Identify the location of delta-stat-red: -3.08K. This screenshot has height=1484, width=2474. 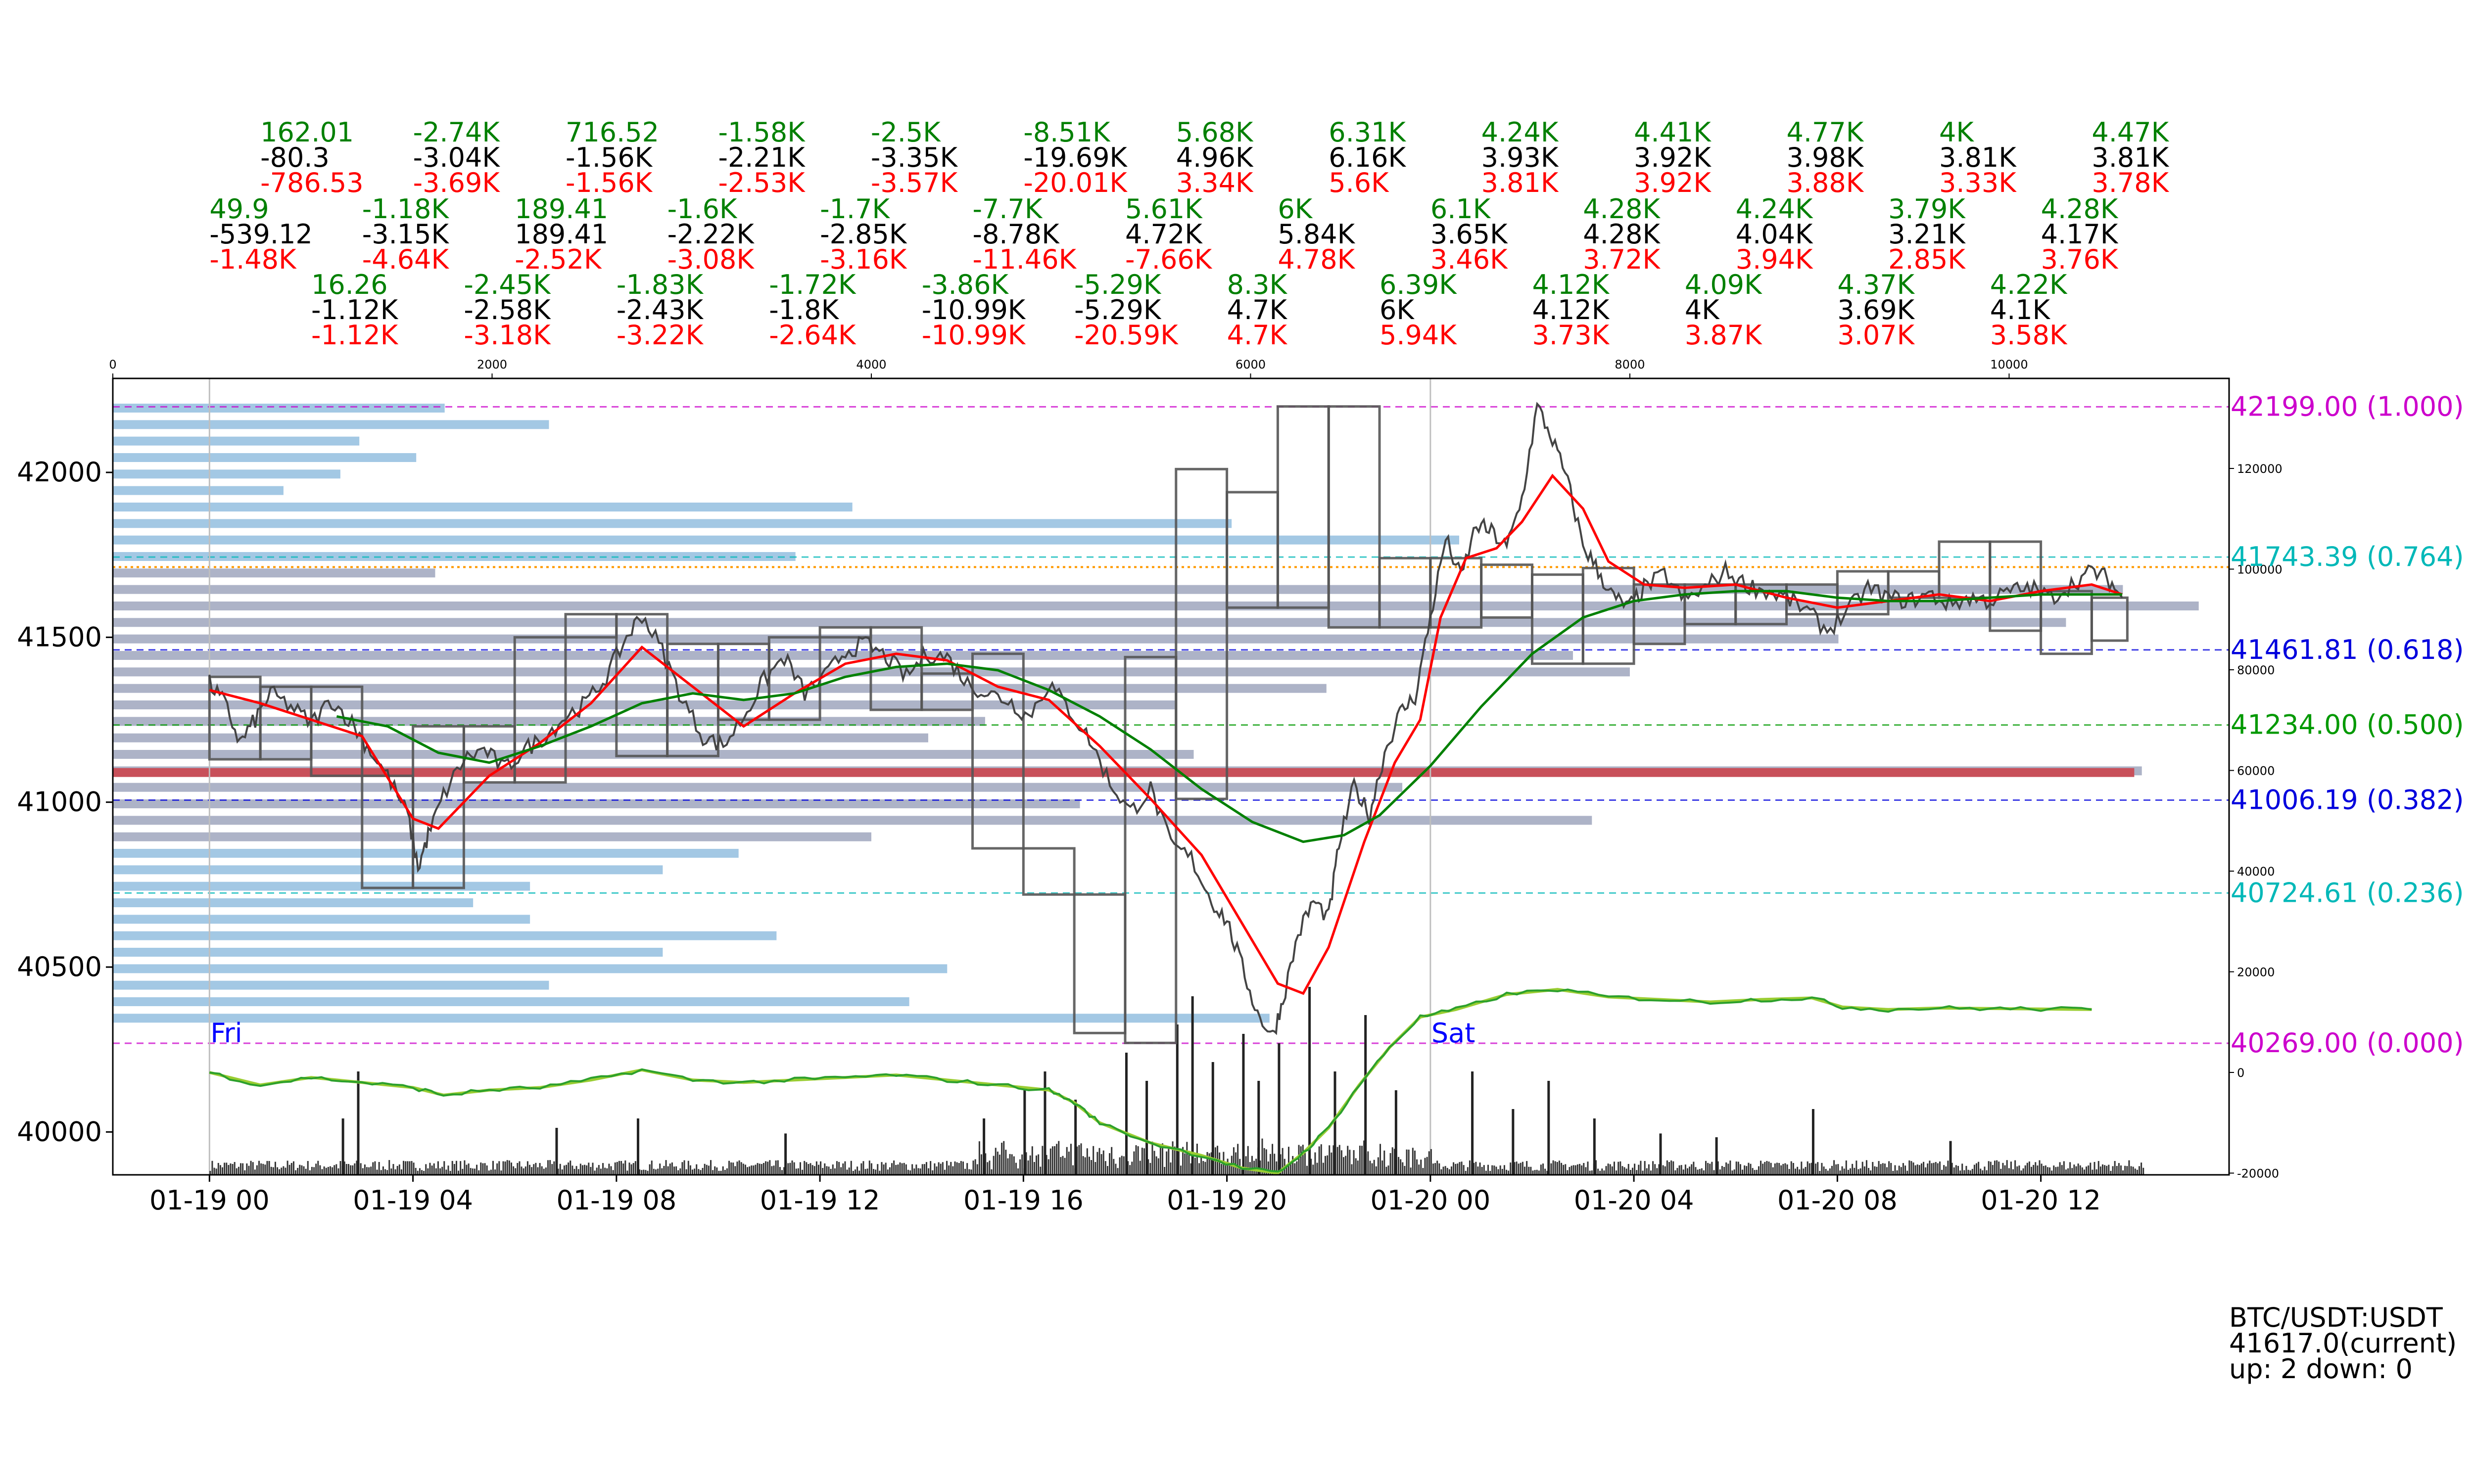
(711, 259).